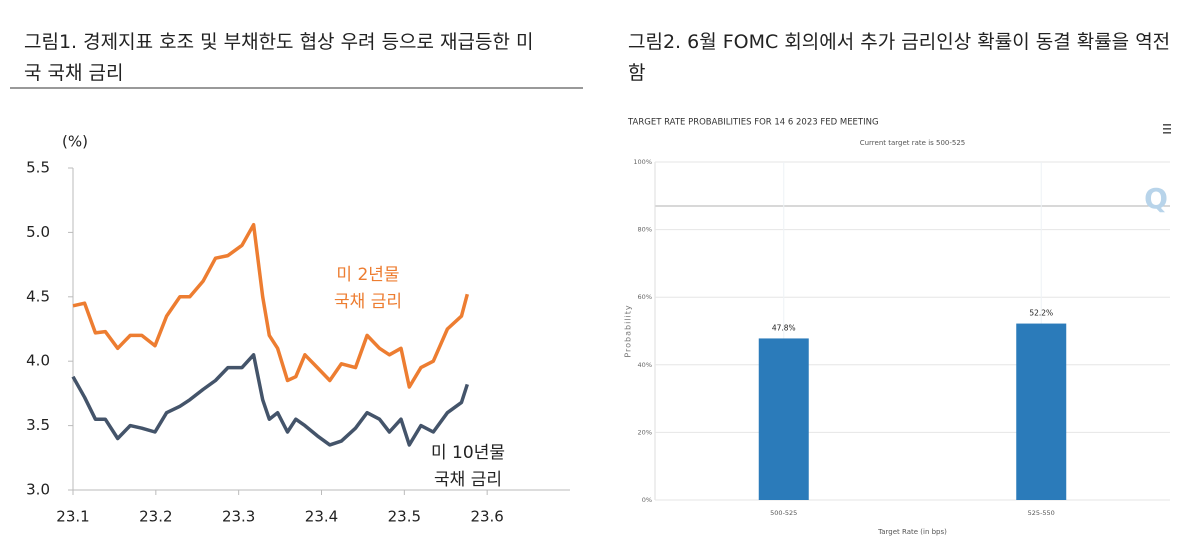 This screenshot has width=1200, height=554. I want to click on chart-subtitle: Current target rate is 500-525, so click(913, 143).